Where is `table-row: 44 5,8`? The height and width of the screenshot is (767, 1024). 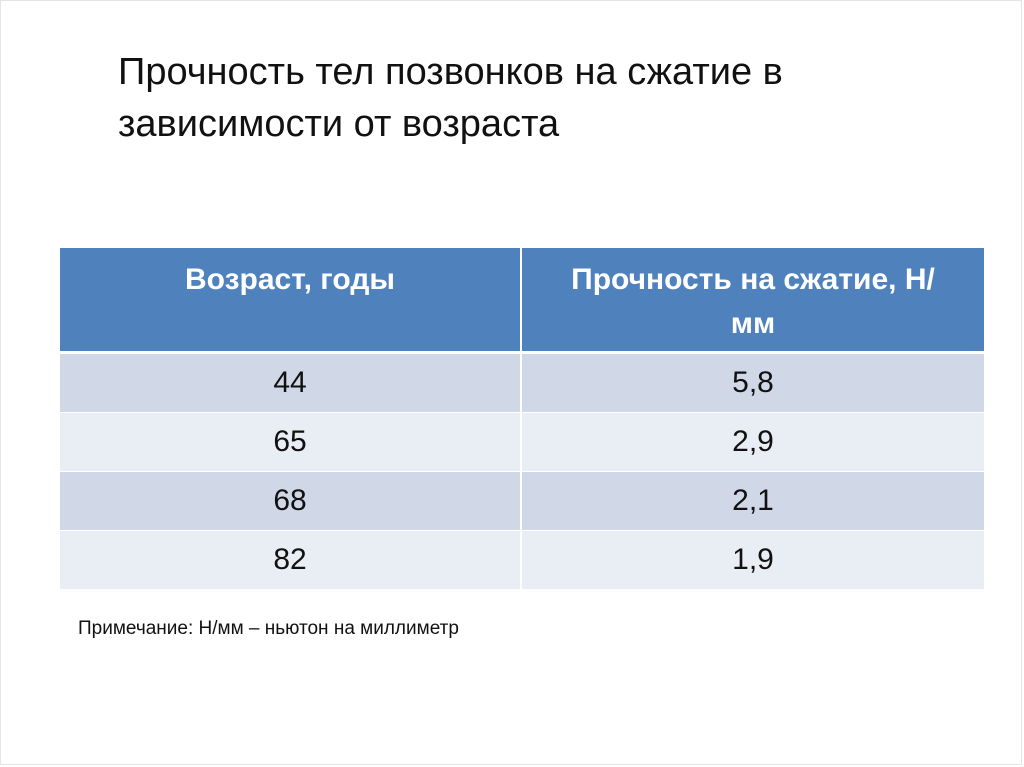 table-row: 44 5,8 is located at coordinates (522, 382).